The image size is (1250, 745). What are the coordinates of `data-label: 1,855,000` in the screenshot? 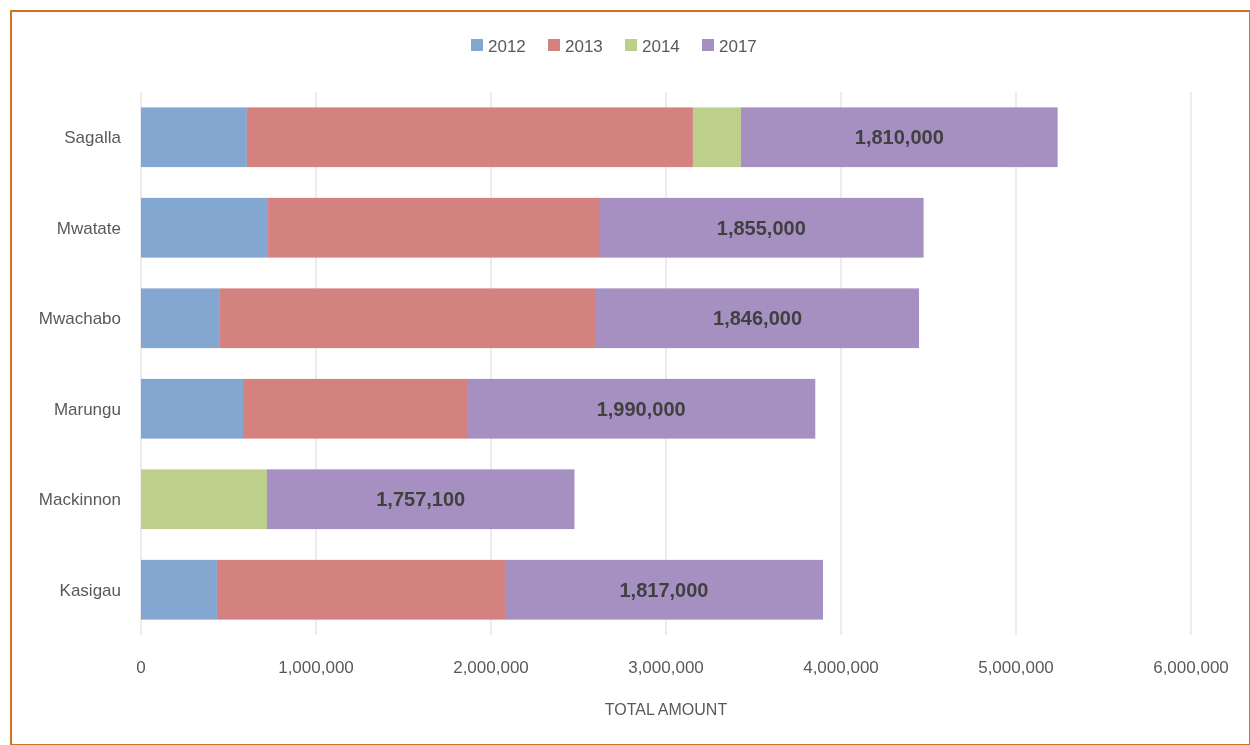 It's located at (761, 227).